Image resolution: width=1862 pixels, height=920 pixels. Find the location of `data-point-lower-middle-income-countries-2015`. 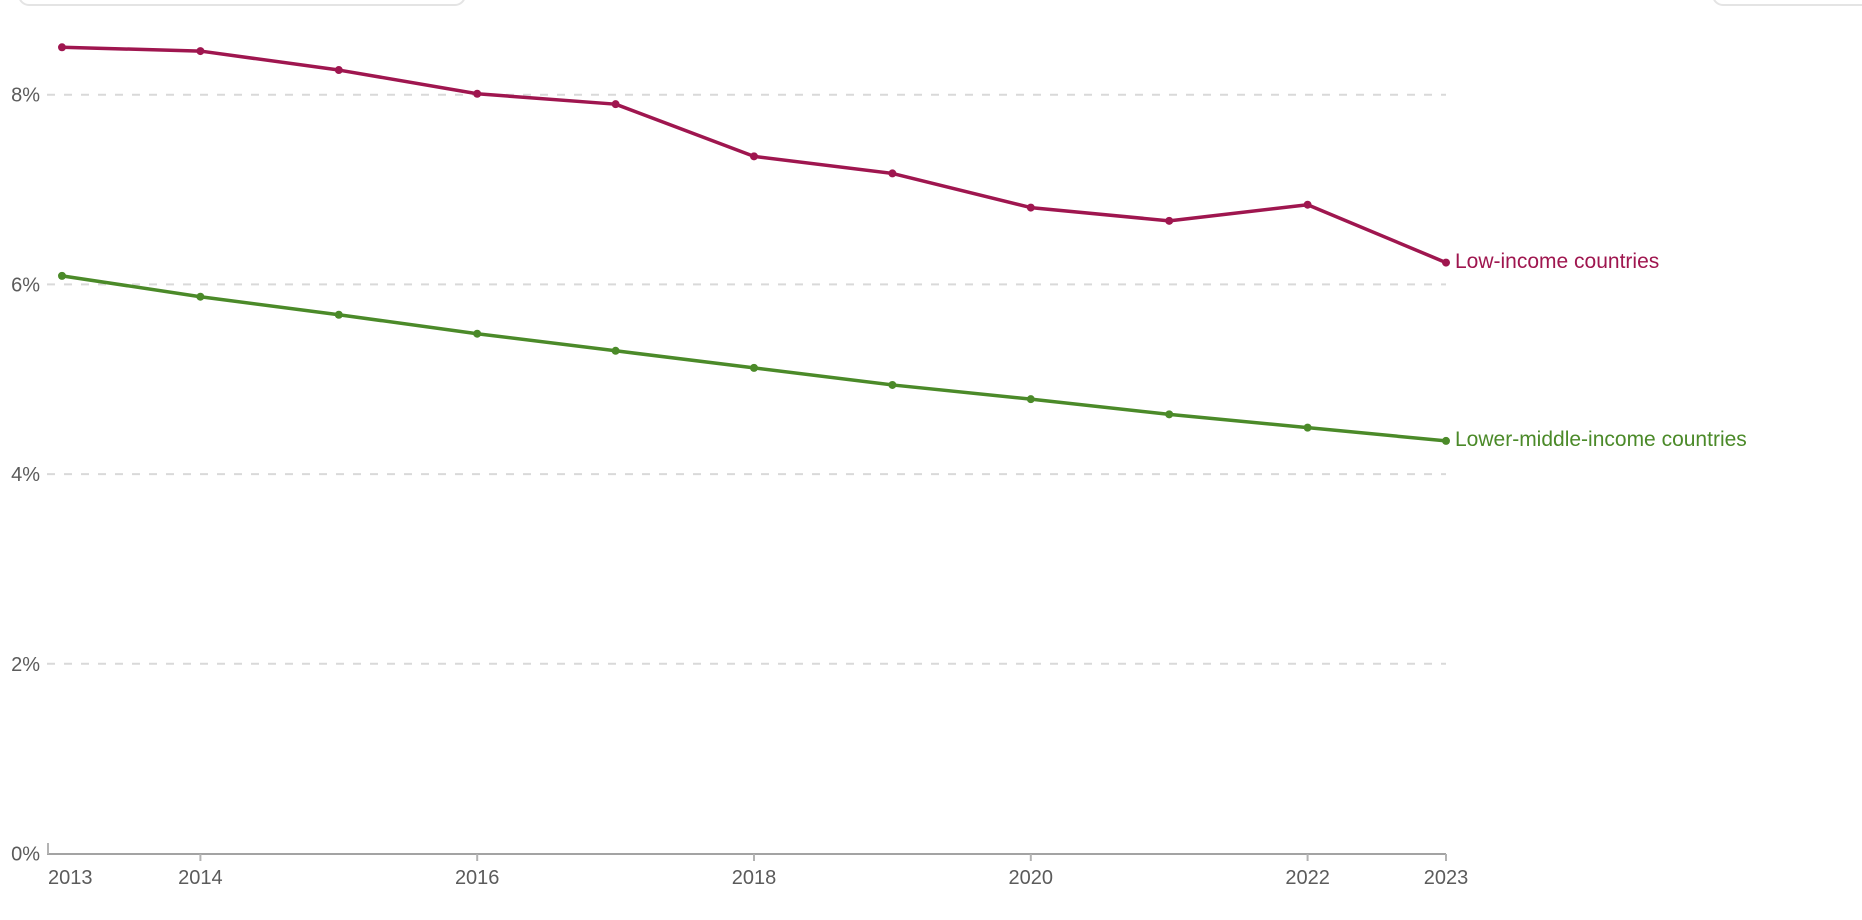

data-point-lower-middle-income-countries-2015 is located at coordinates (338, 314).